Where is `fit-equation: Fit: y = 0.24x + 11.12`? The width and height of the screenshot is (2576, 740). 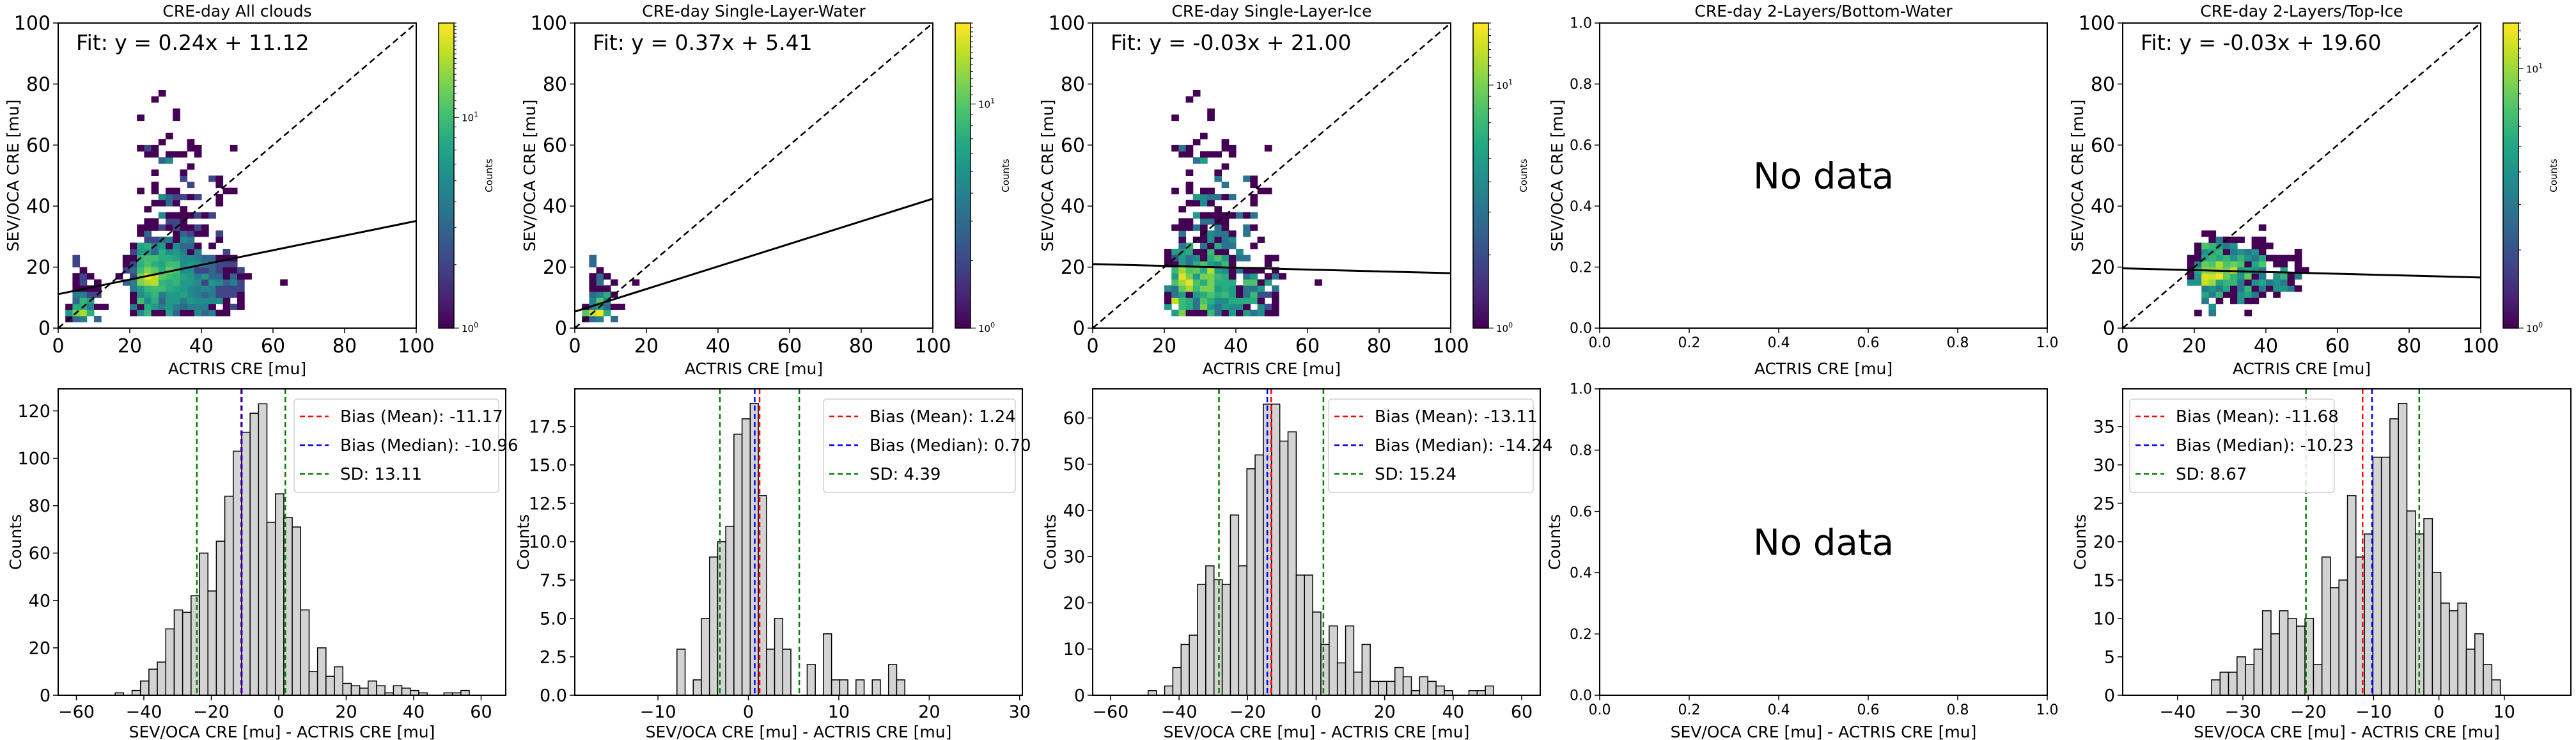 fit-equation: Fit: y = 0.24x + 11.12 is located at coordinates (192, 42).